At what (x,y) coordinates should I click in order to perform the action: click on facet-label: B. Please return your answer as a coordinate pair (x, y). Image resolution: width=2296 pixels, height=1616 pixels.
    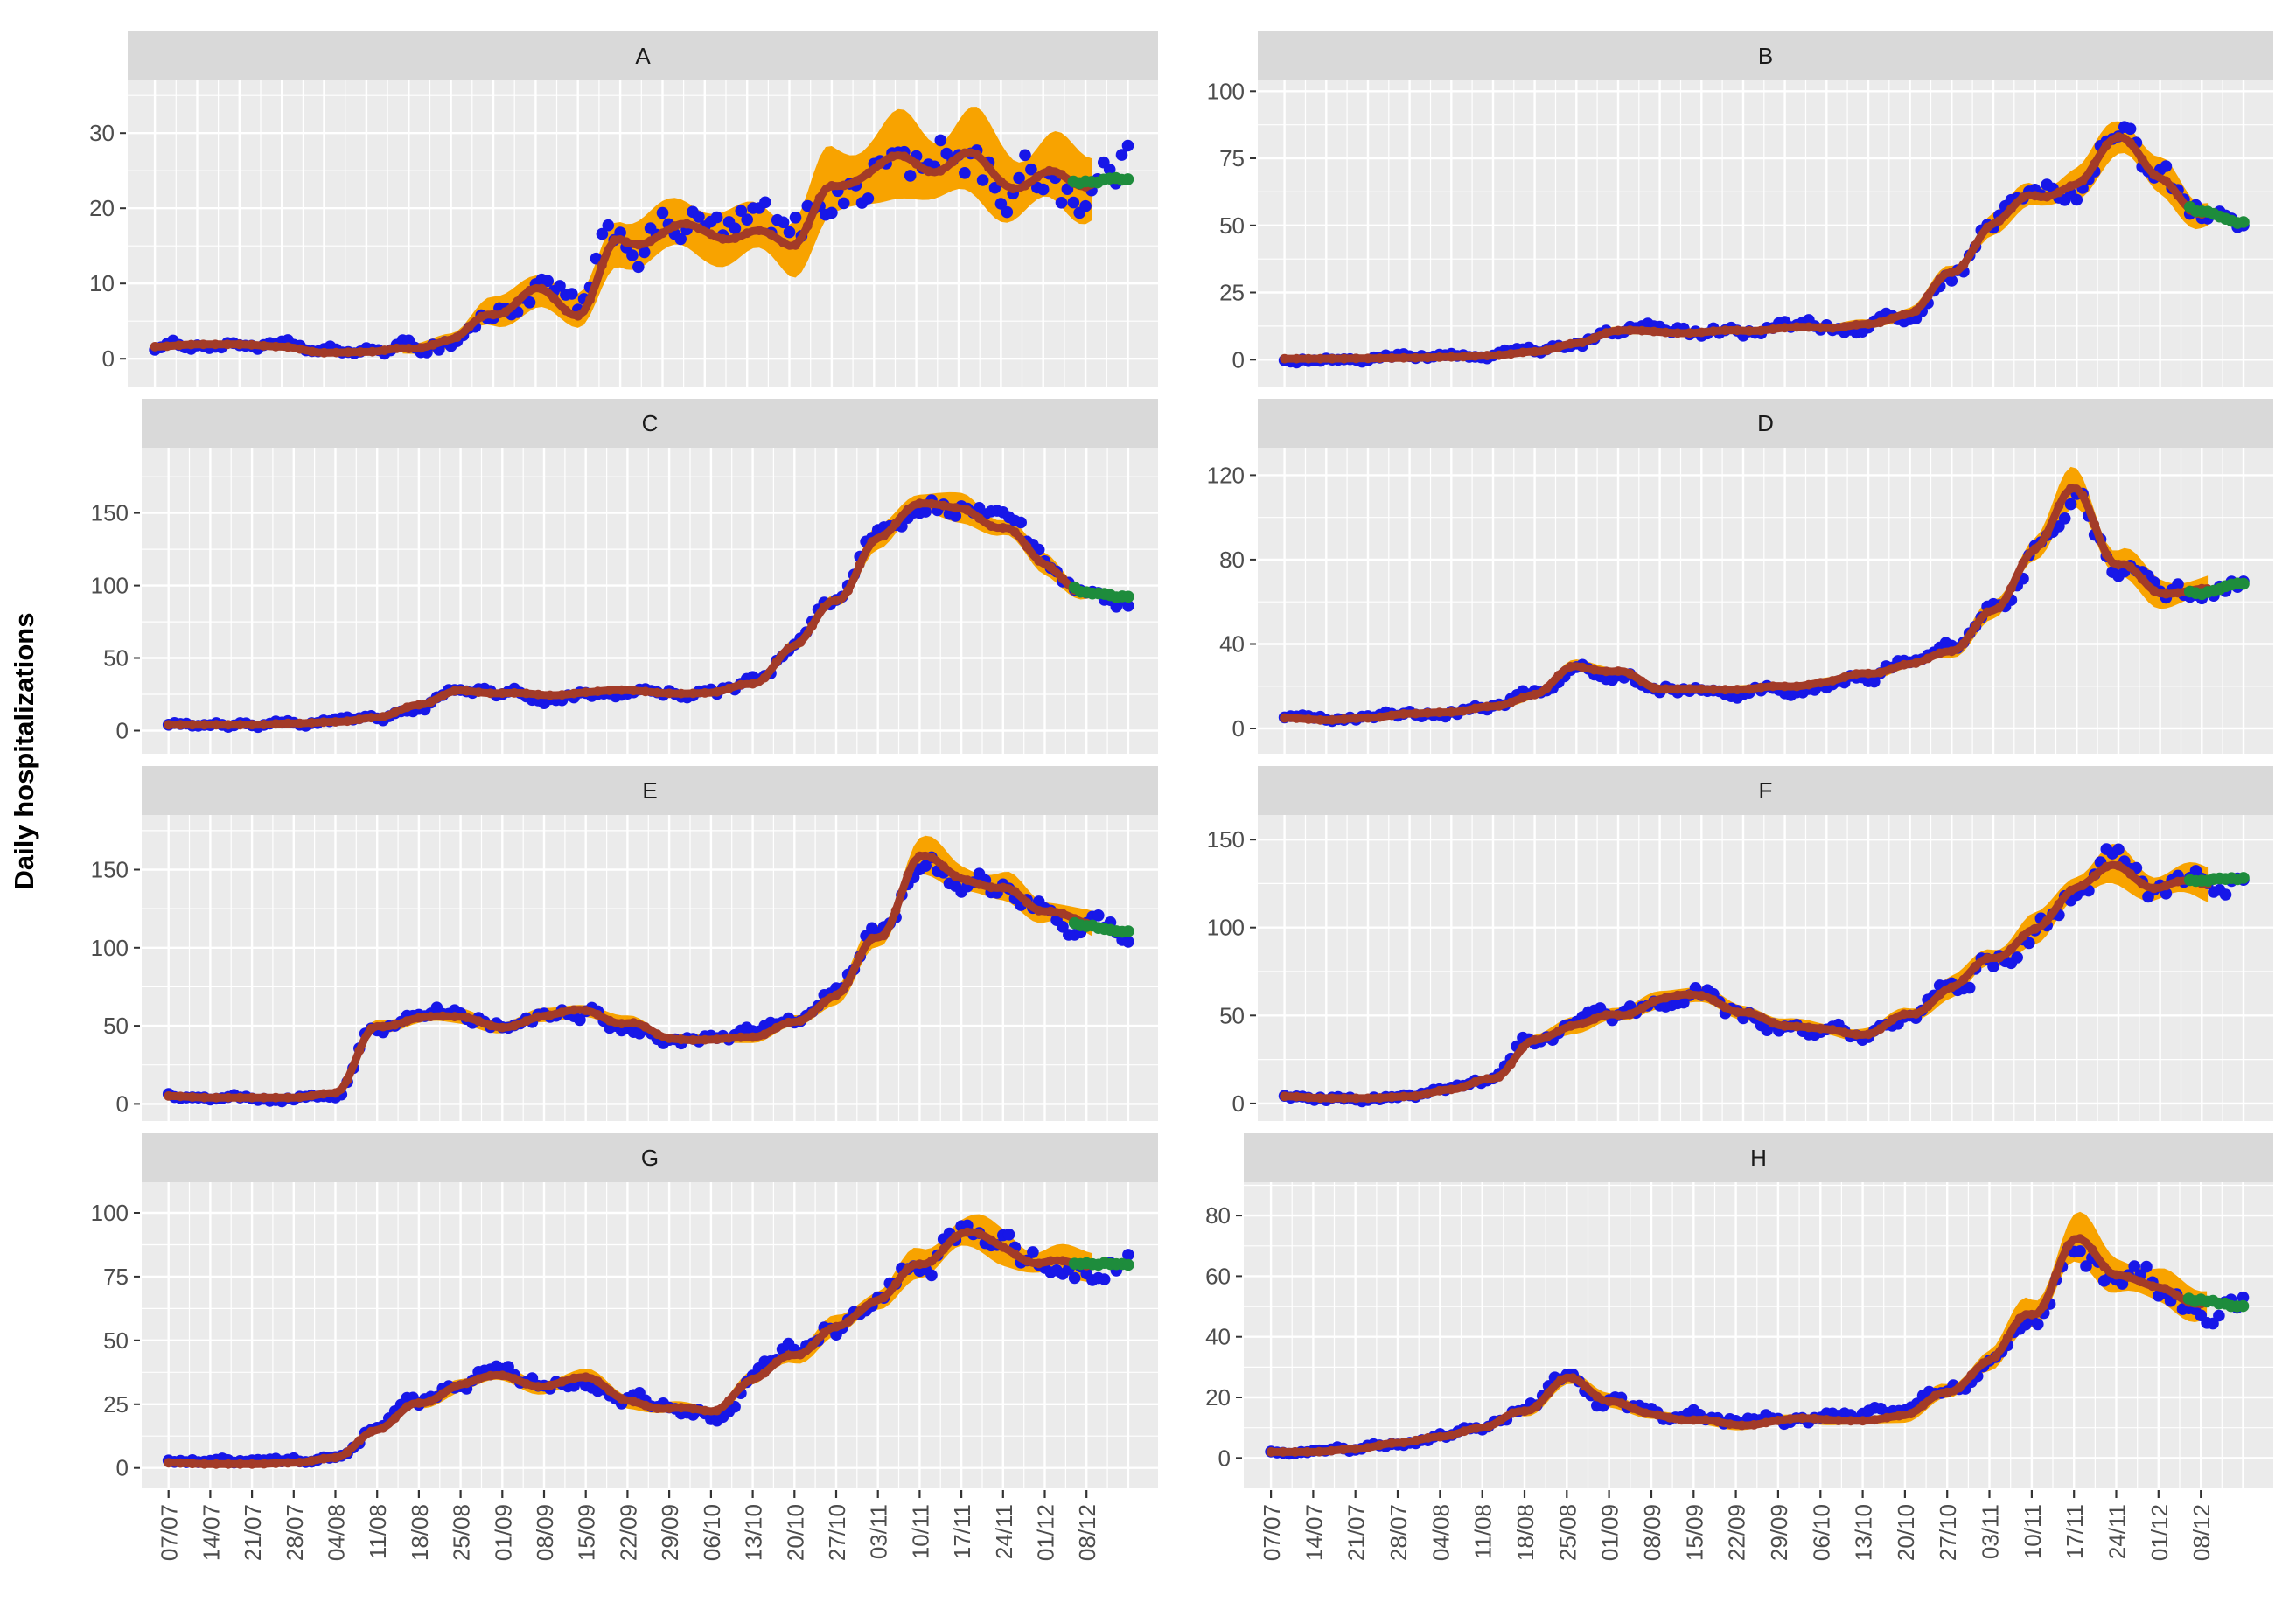
    Looking at the image, I should click on (1766, 55).